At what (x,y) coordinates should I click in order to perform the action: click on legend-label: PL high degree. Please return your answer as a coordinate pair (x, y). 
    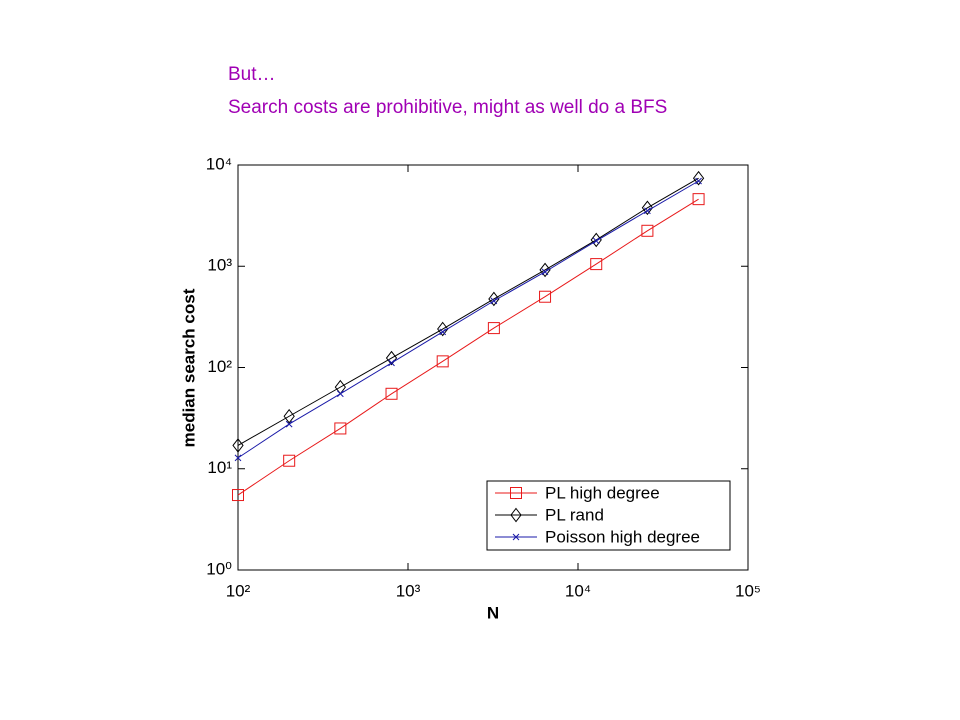
    Looking at the image, I should click on (602, 492).